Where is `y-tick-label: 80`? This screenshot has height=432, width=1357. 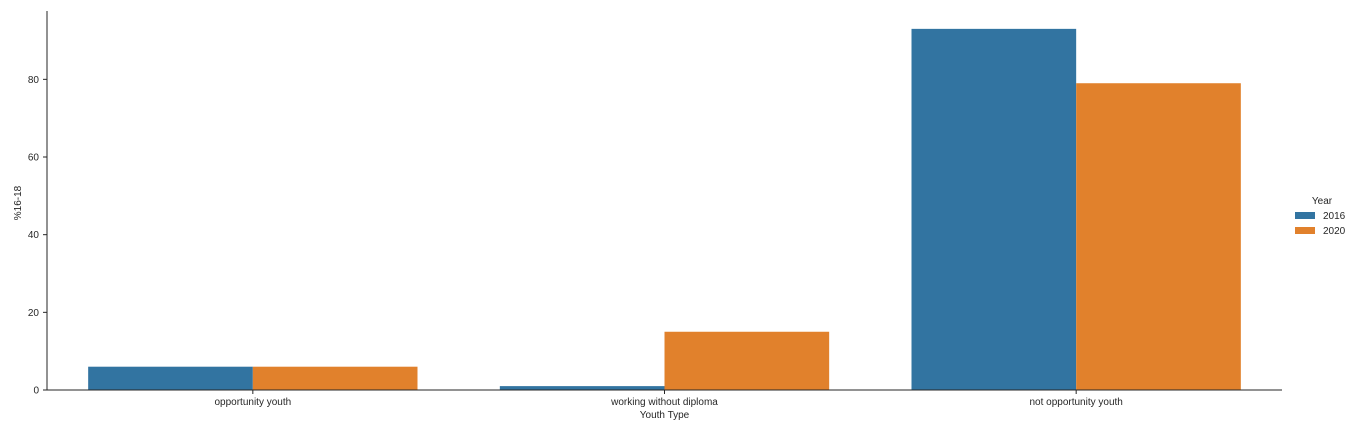 y-tick-label: 80 is located at coordinates (34, 80).